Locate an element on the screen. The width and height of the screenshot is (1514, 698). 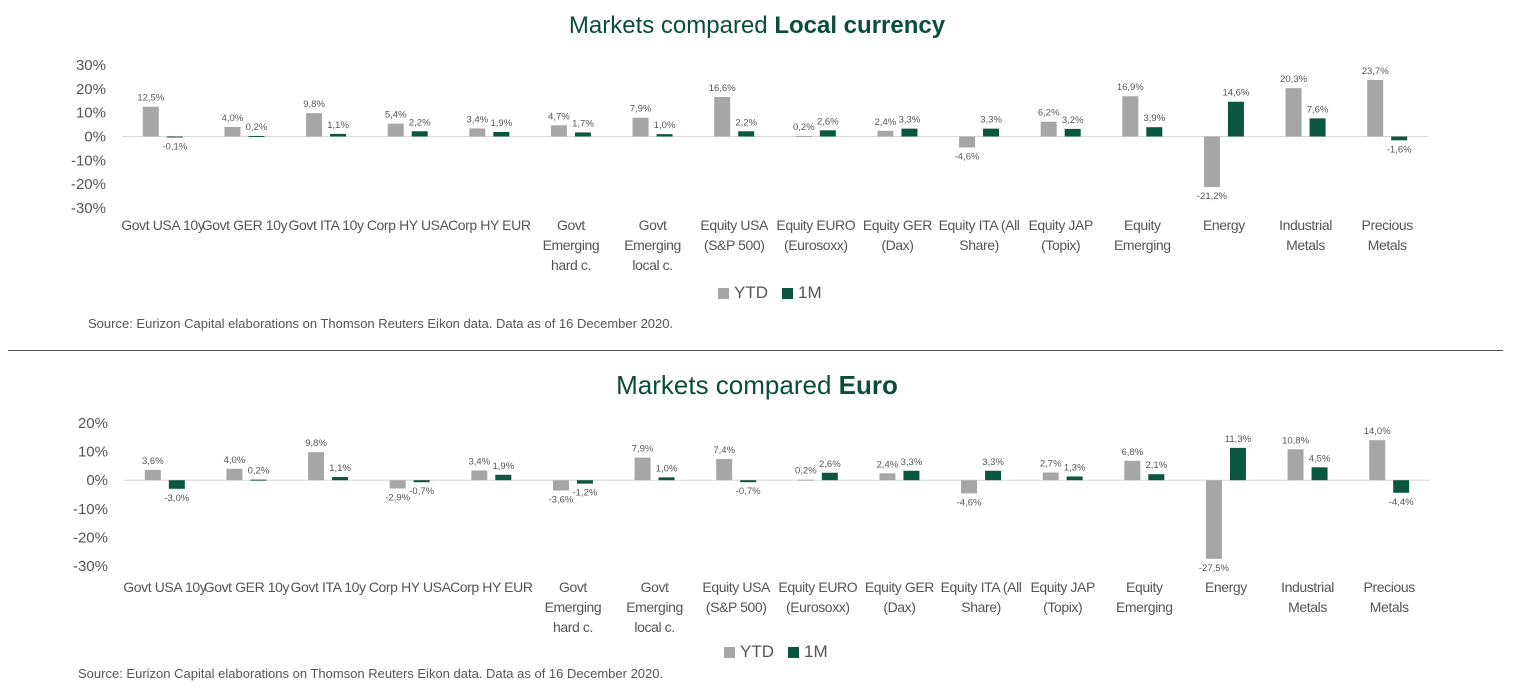
y-tick-label: -20% is located at coordinates (90, 537).